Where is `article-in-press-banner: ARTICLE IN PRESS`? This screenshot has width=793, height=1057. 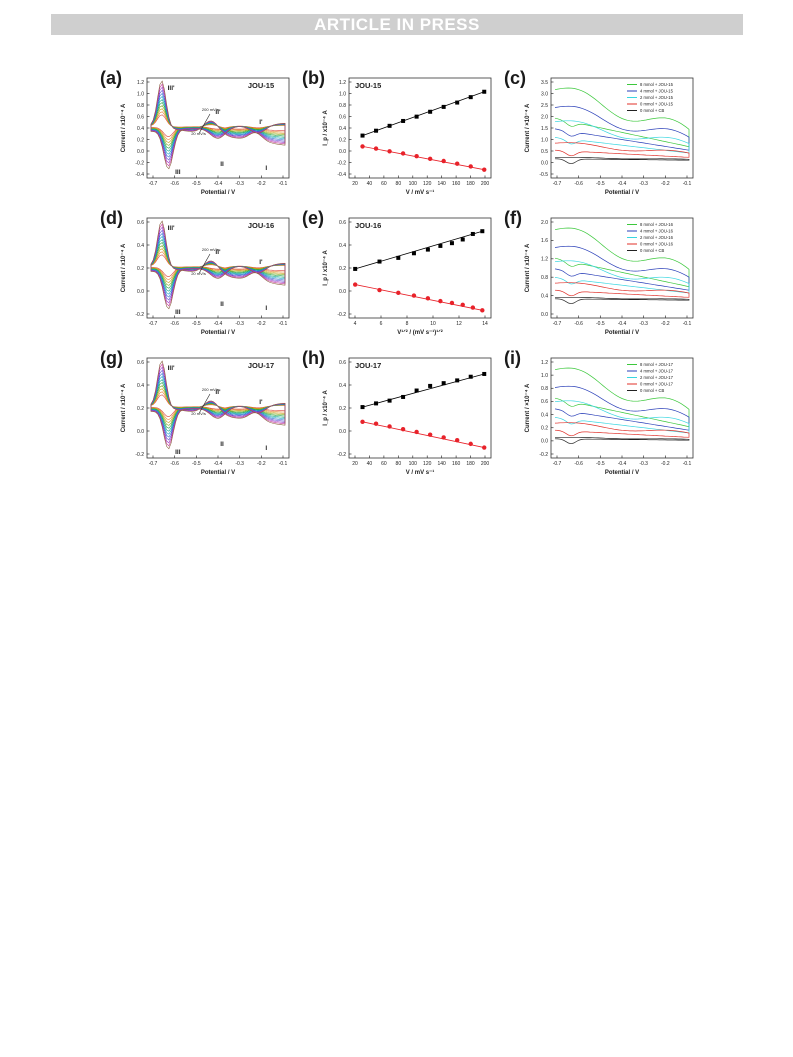 article-in-press-banner: ARTICLE IN PRESS is located at coordinates (397, 24).